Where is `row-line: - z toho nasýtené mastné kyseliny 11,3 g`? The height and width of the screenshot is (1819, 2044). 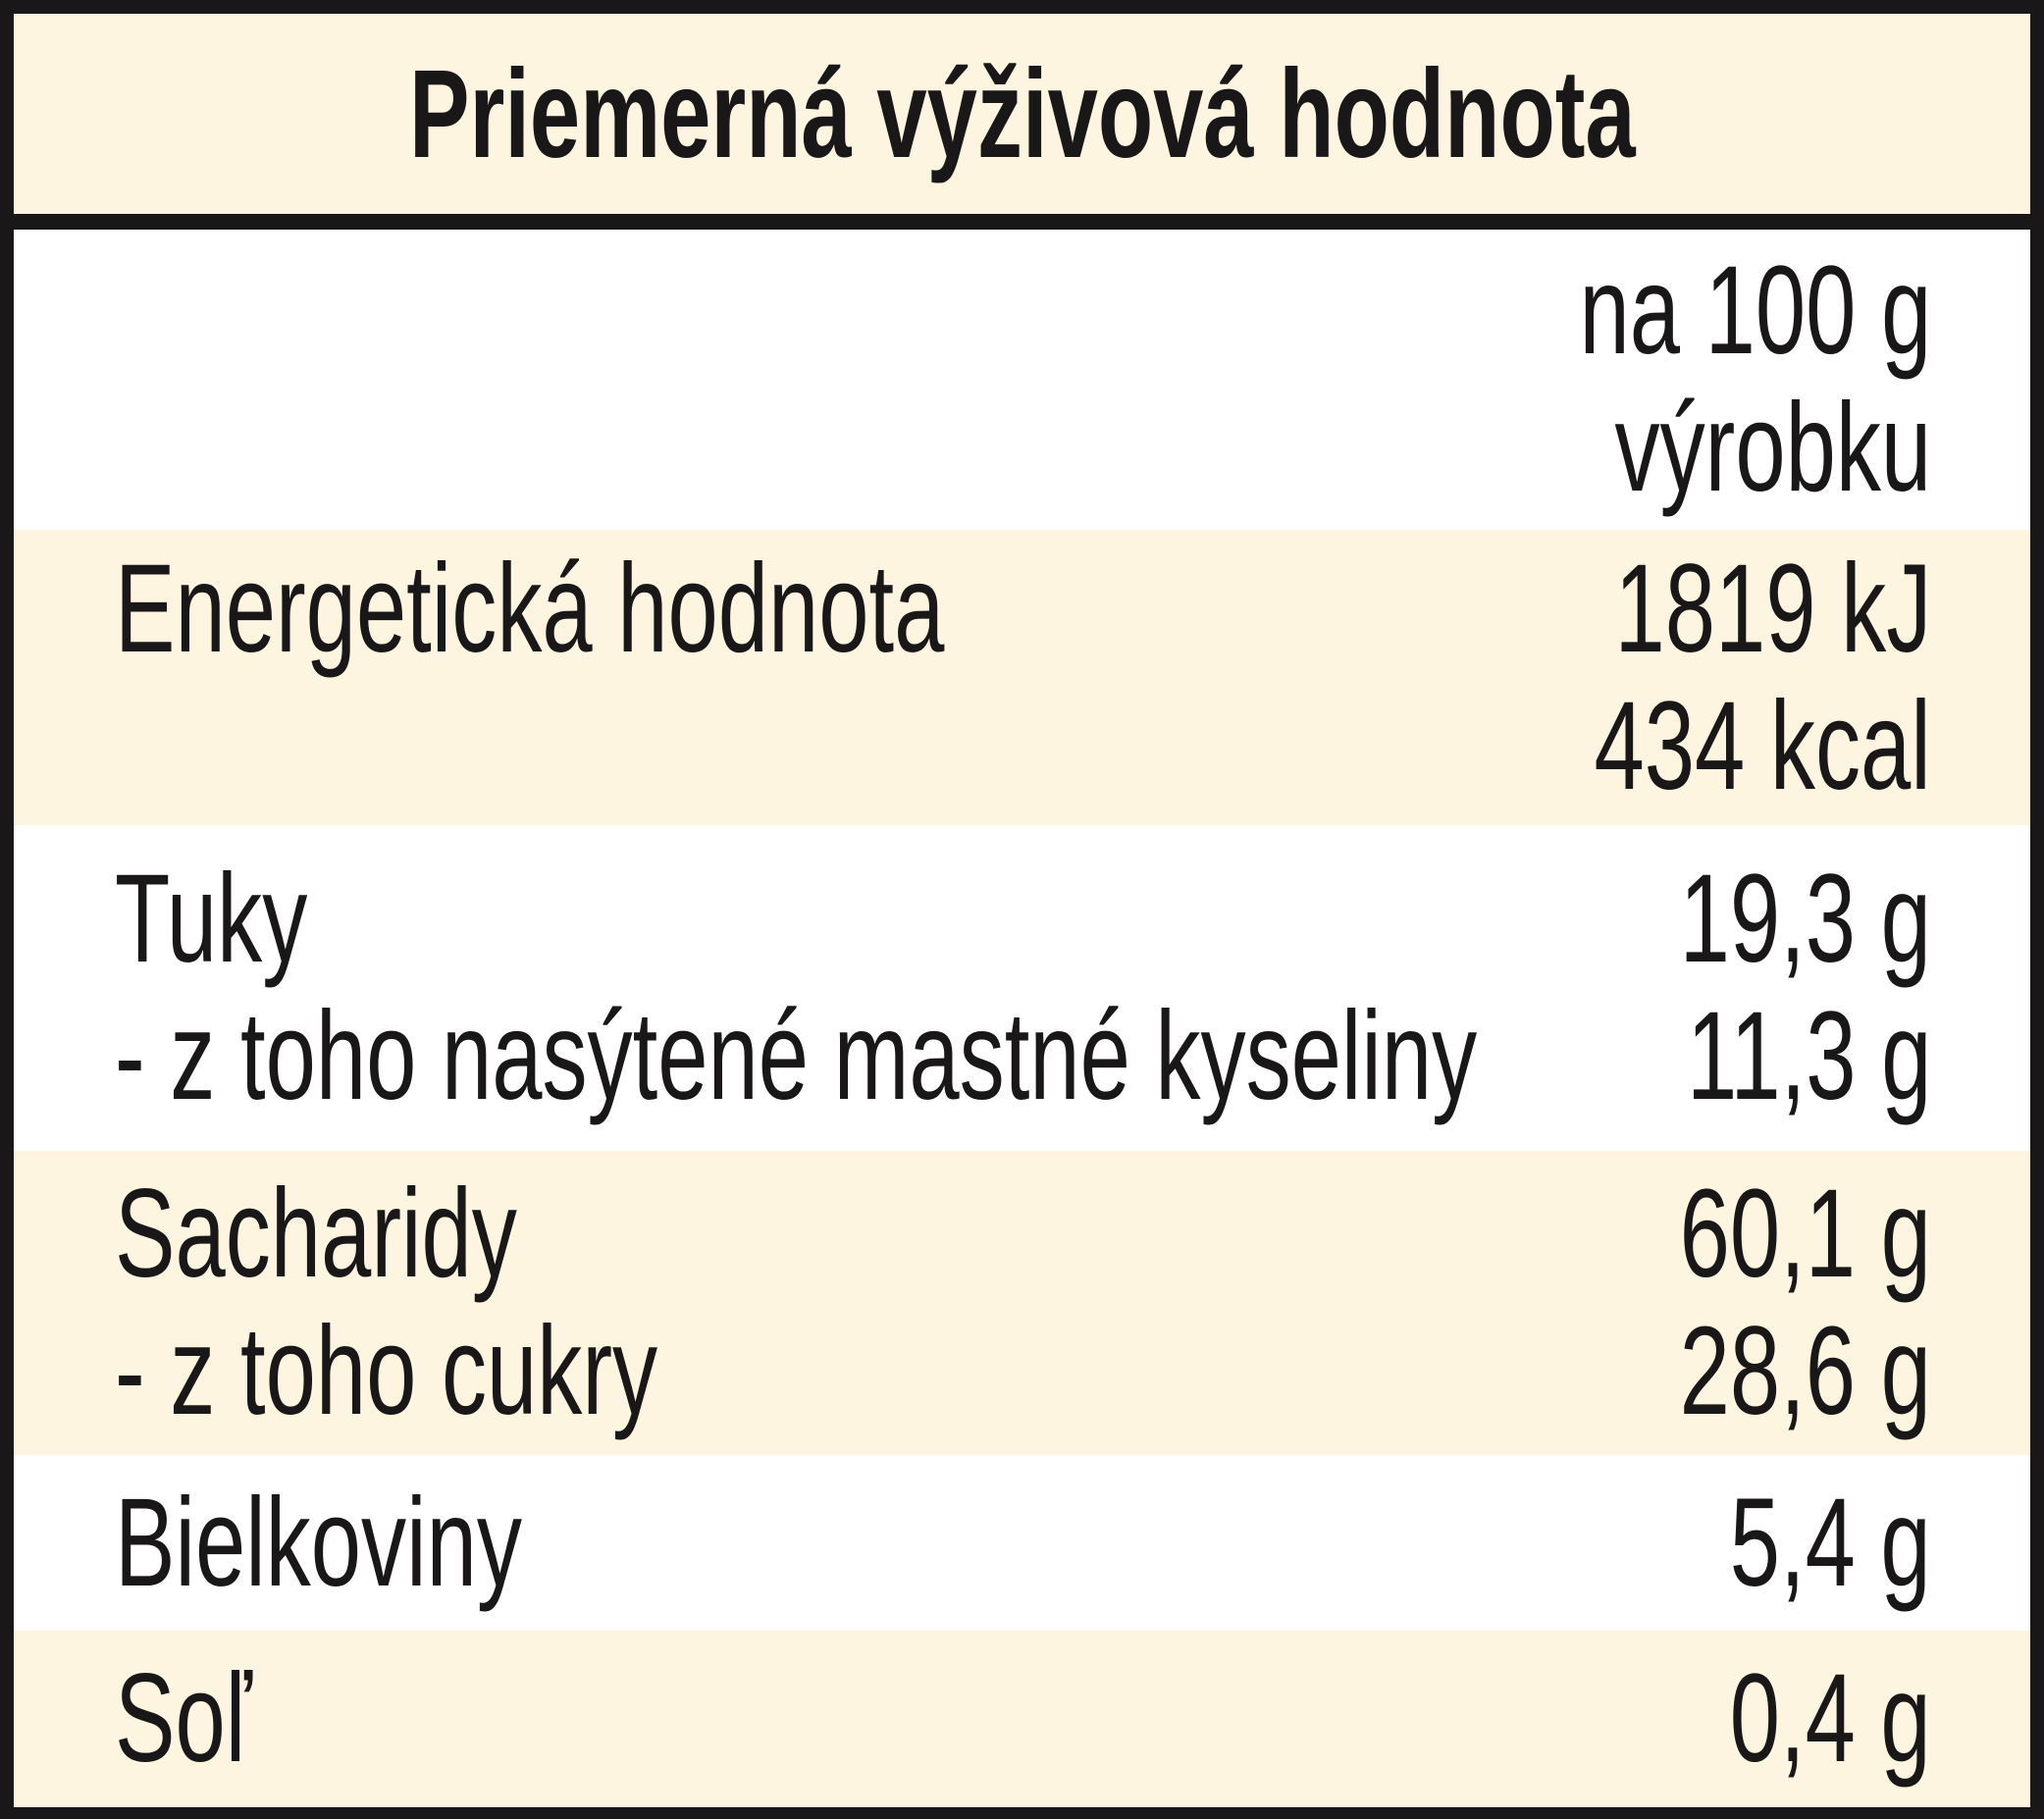
row-line: - z toho nasýtené mastné kyseliny 11,3 g is located at coordinates (1023, 1056).